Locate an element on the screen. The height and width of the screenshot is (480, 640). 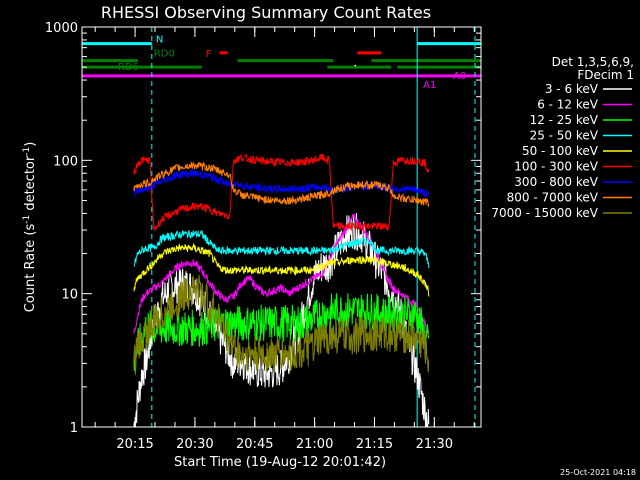
x-tick-label: 21:00 is located at coordinates (314, 444).